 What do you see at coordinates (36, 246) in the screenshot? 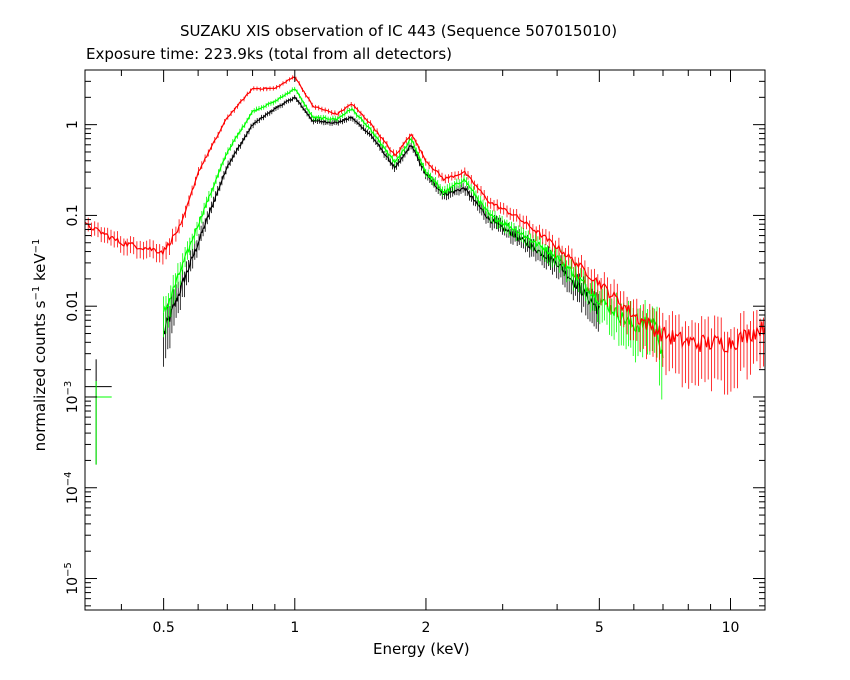
I see `y-axis-label-exp2: −1` at bounding box center [36, 246].